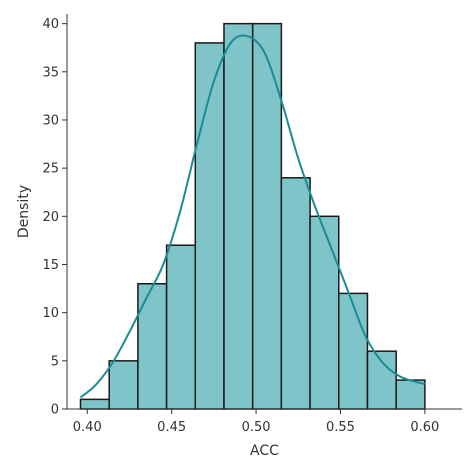 This screenshot has width=474, height=463. I want to click on y-tick-label: 10, so click(50, 313).